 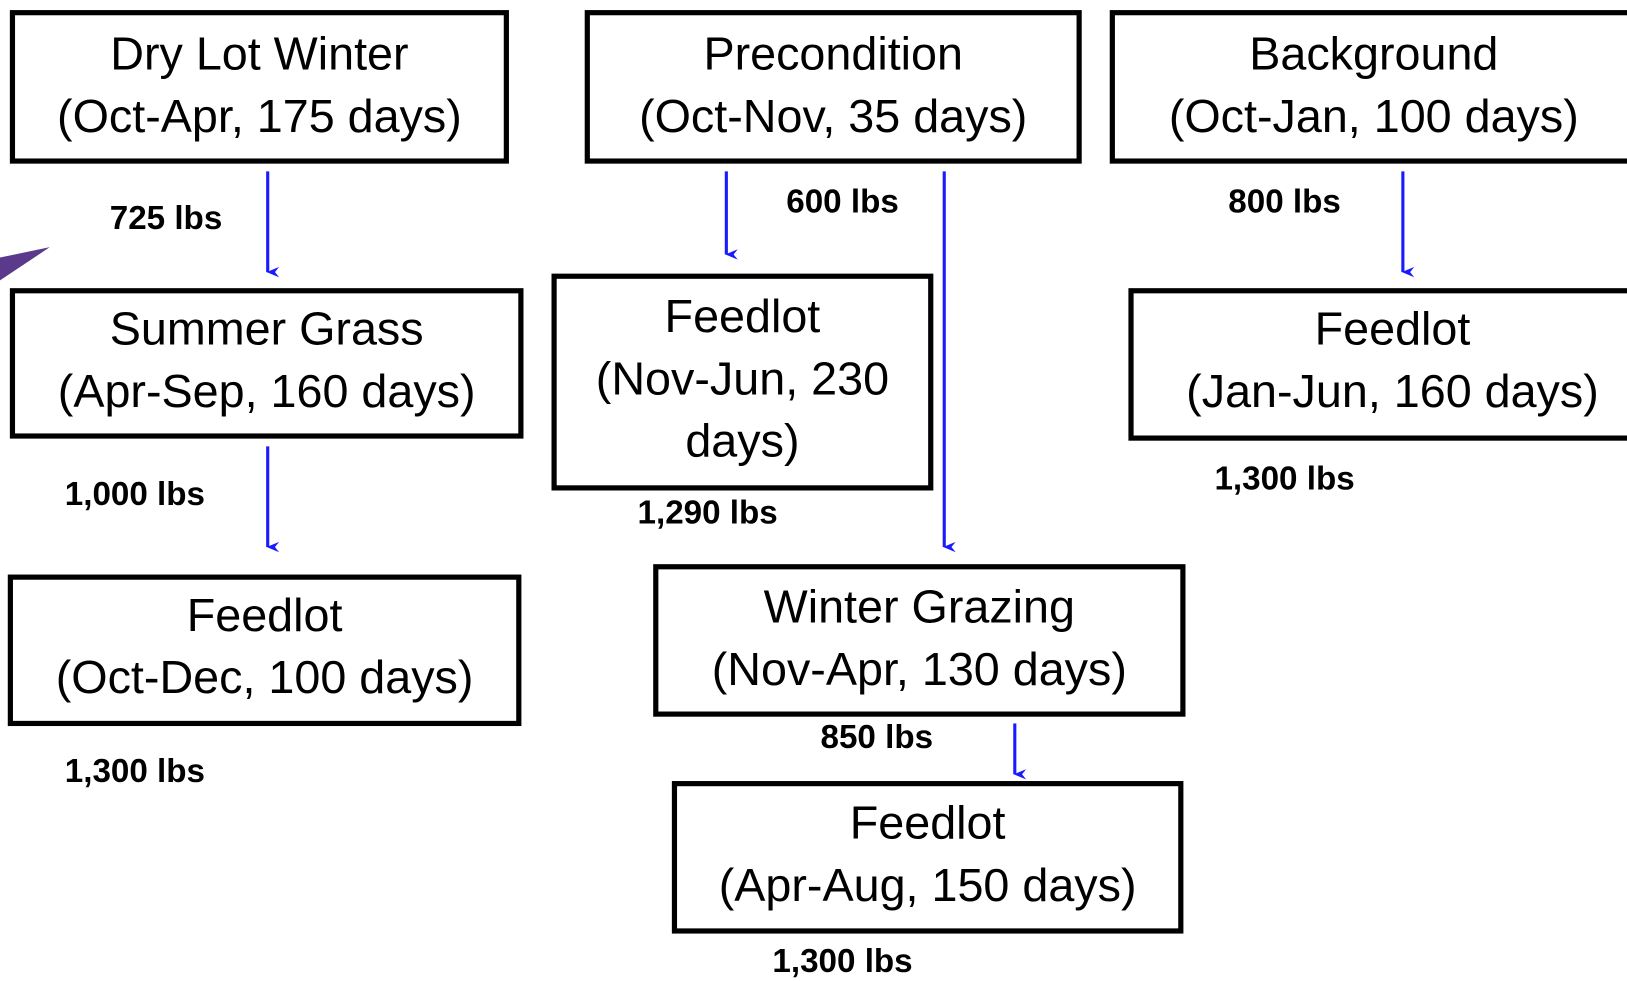 What do you see at coordinates (742, 378) in the screenshot?
I see `node-label: (Nov-Jun, 230` at bounding box center [742, 378].